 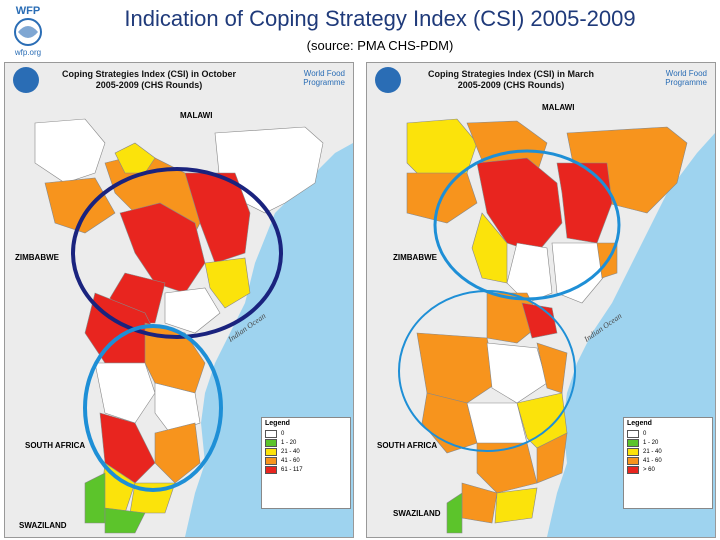 What do you see at coordinates (28, 11) in the screenshot?
I see `logo-text: WFP` at bounding box center [28, 11].